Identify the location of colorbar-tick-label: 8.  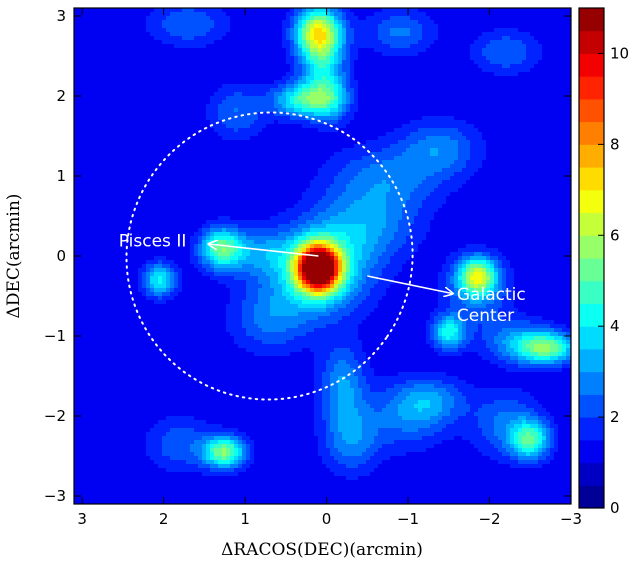
(615, 144).